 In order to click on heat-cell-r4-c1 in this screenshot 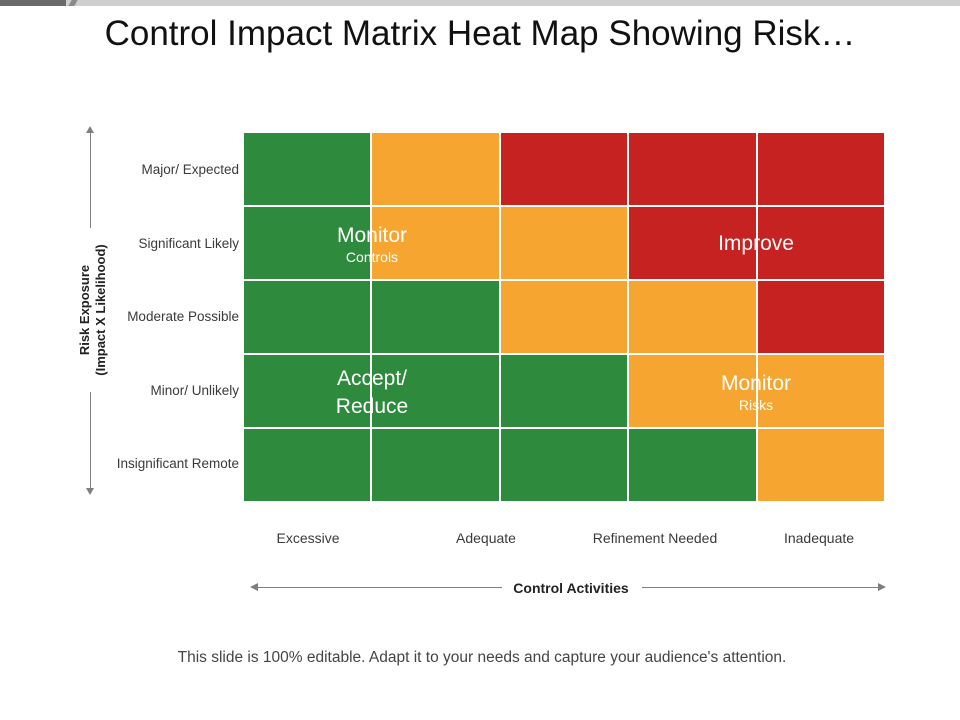, I will do `click(307, 391)`.